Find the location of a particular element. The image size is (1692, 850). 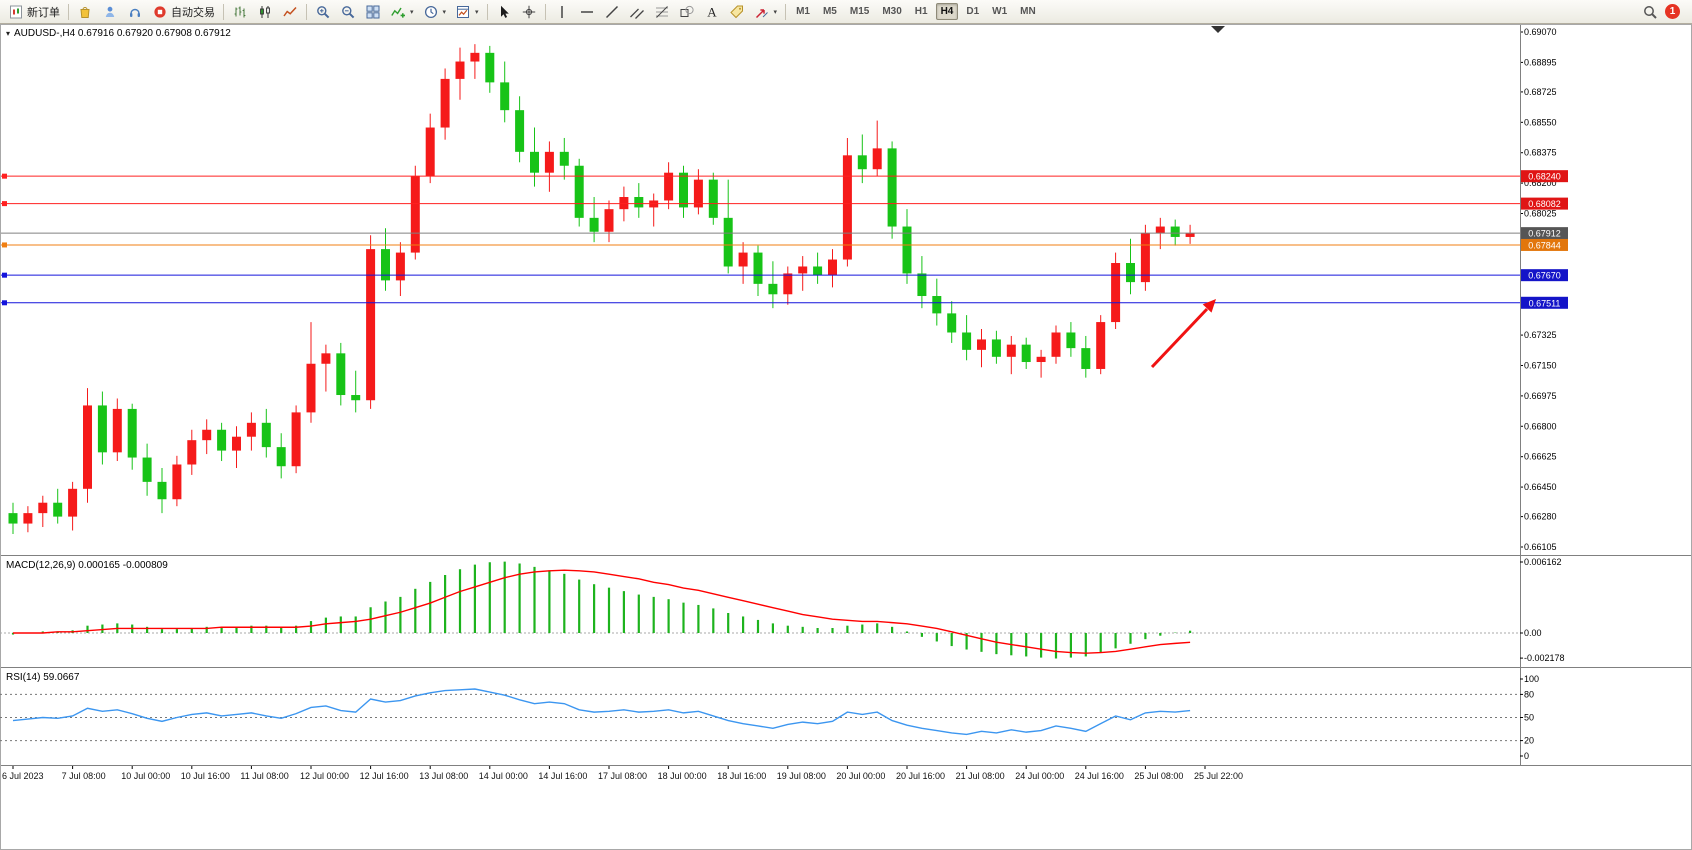

svg-text: 14 Jul 00:00 is located at coordinates (503, 776).